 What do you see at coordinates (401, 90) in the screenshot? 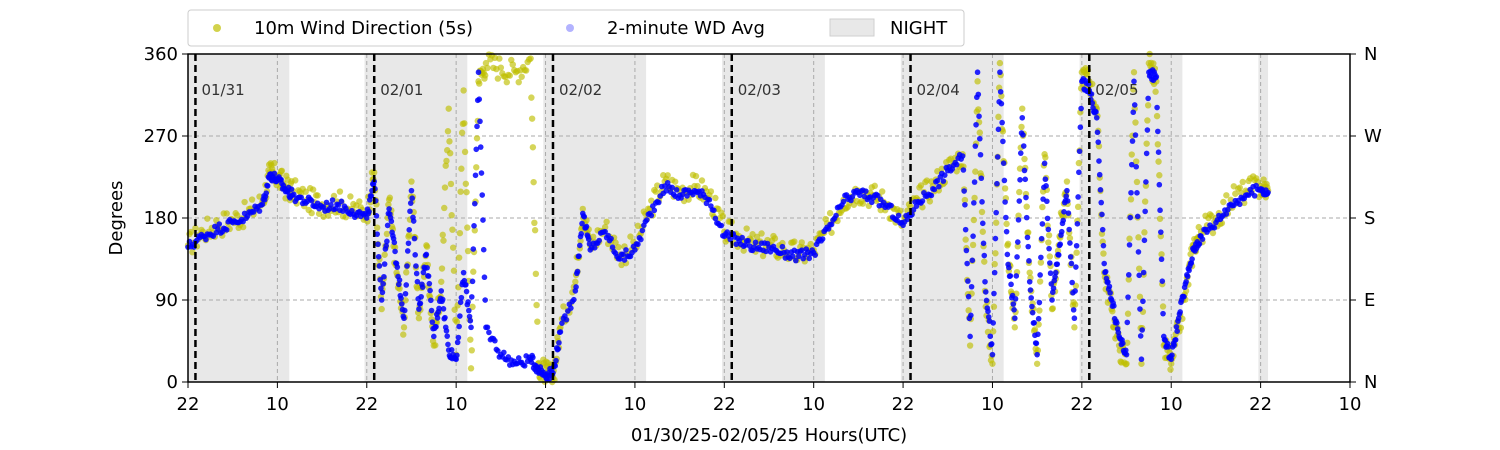
I see `day-marker-label: 02/01` at bounding box center [401, 90].